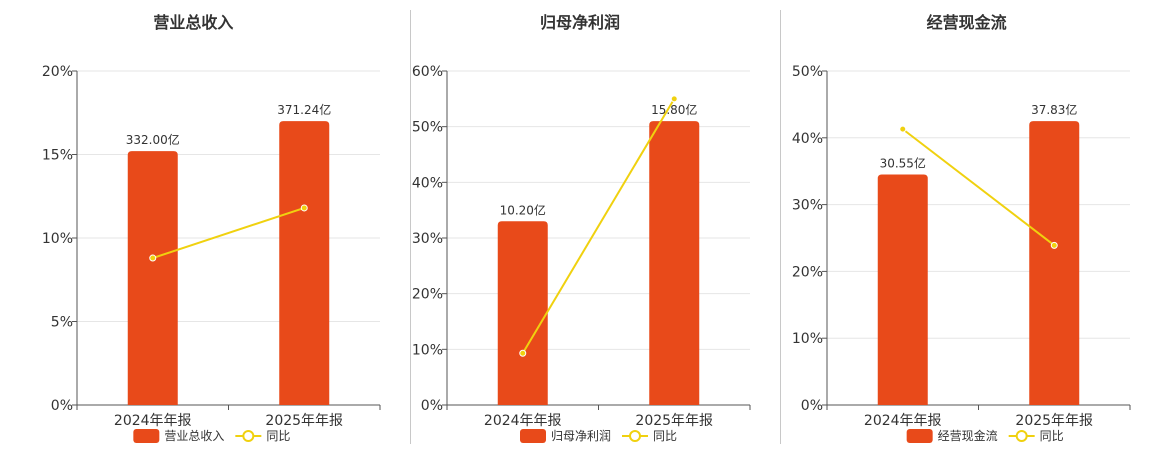 The height and width of the screenshot is (450, 1160). What do you see at coordinates (580, 22) in the screenshot?
I see `chart-title: 归母净利润` at bounding box center [580, 22].